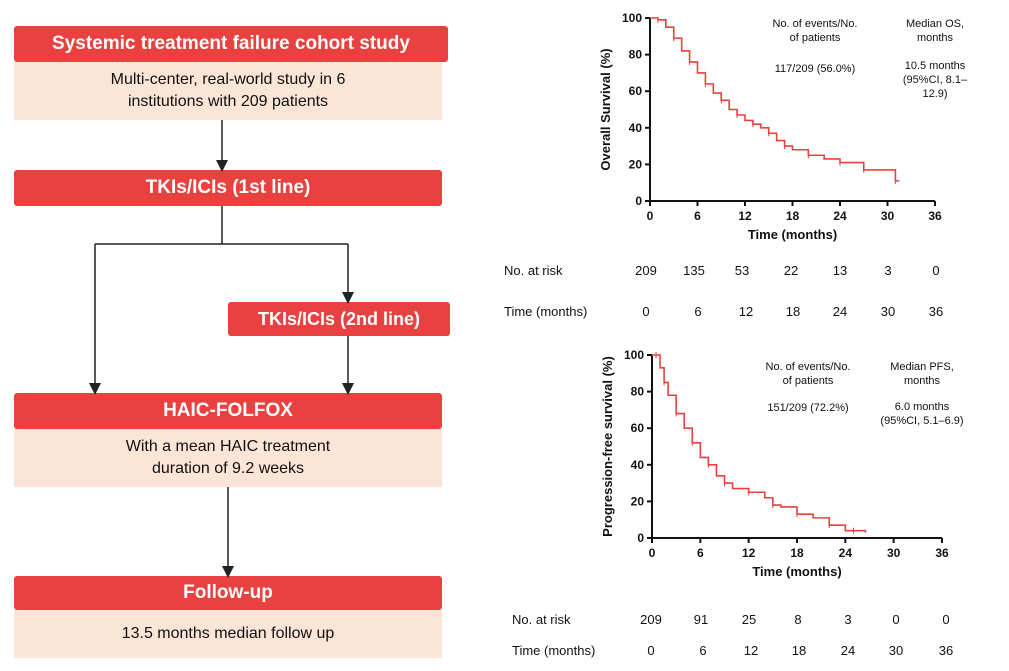  What do you see at coordinates (751, 650) in the screenshot?
I see `pfs-time-value: 12` at bounding box center [751, 650].